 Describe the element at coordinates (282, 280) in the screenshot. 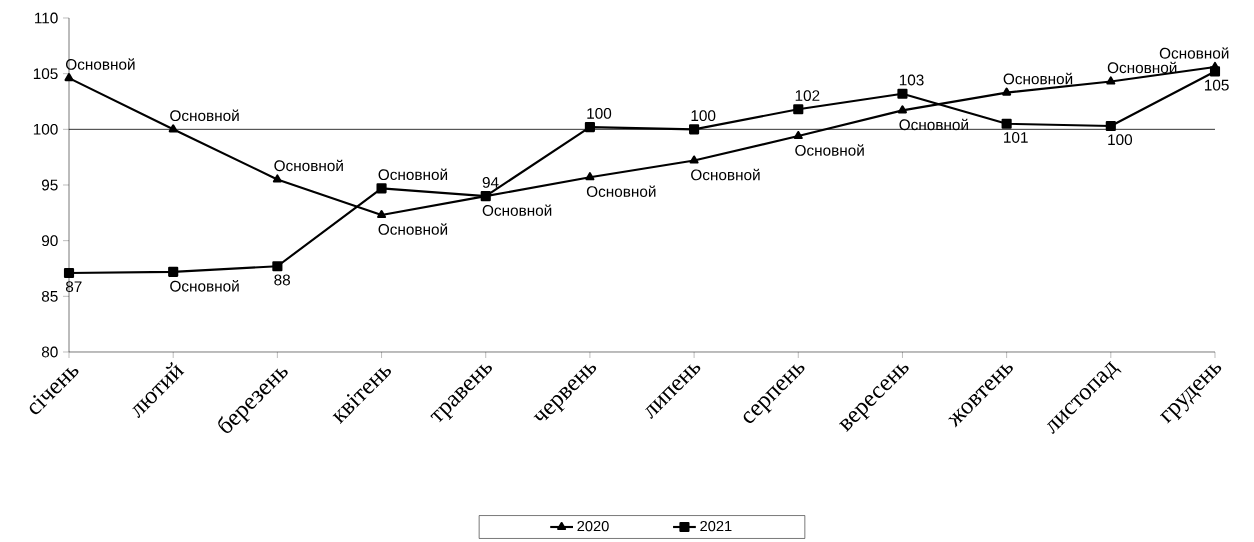

I see `data-label: 88` at that location.